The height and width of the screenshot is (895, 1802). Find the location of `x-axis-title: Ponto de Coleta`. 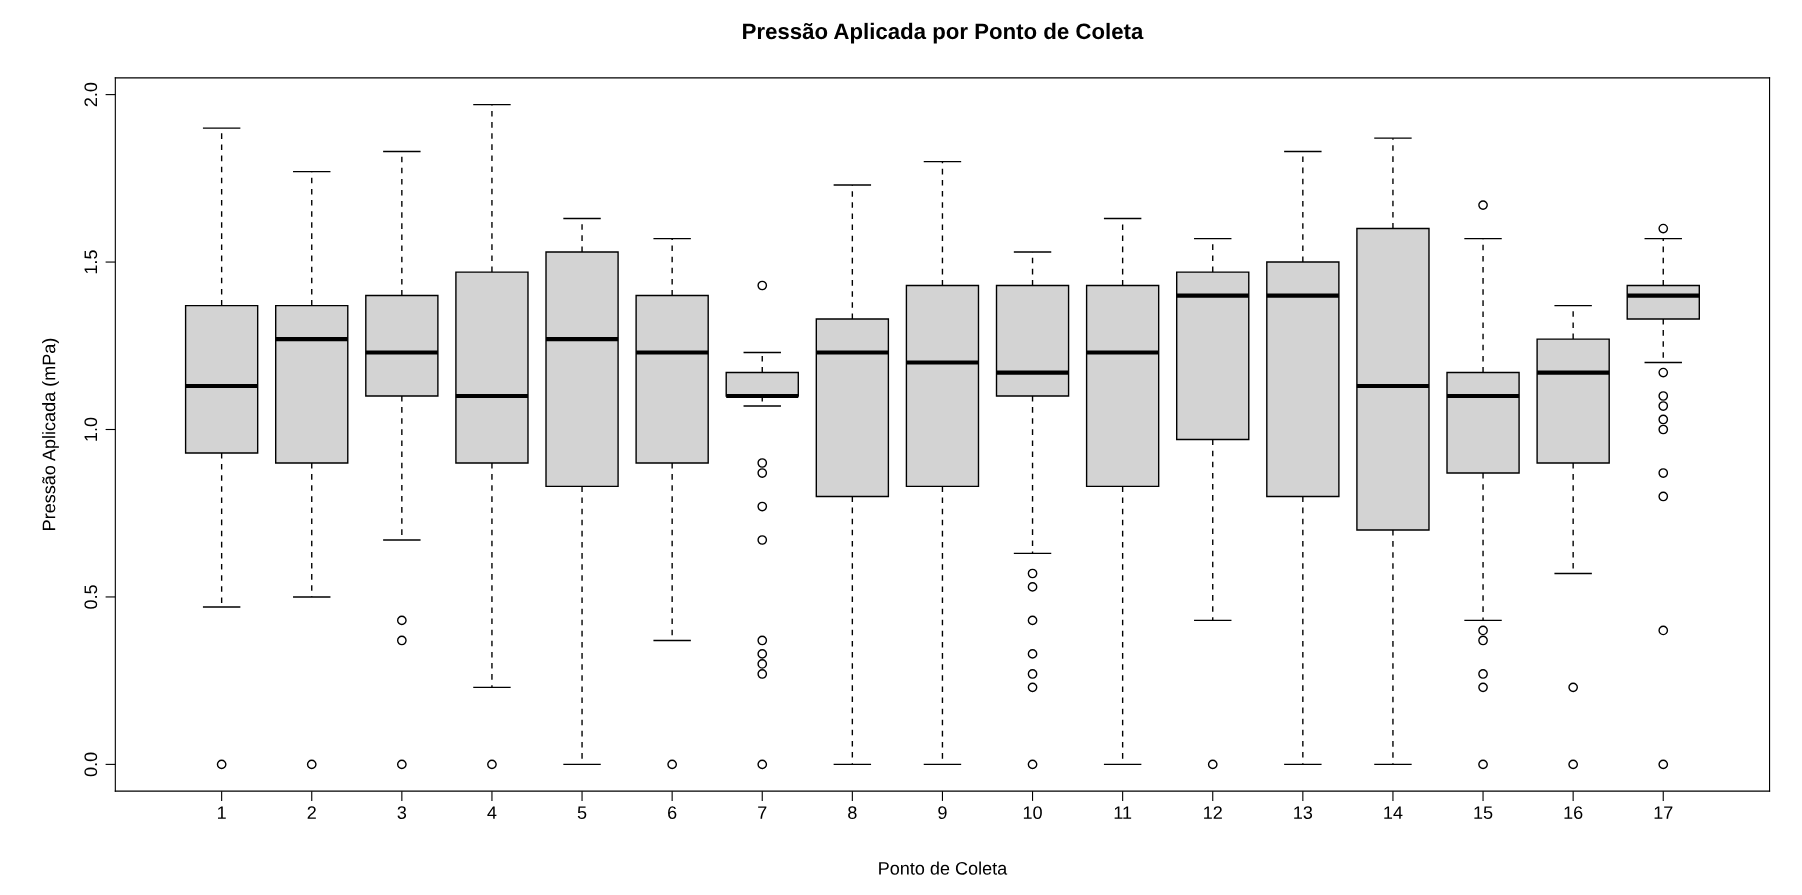

x-axis-title: Ponto de Coleta is located at coordinates (943, 868).